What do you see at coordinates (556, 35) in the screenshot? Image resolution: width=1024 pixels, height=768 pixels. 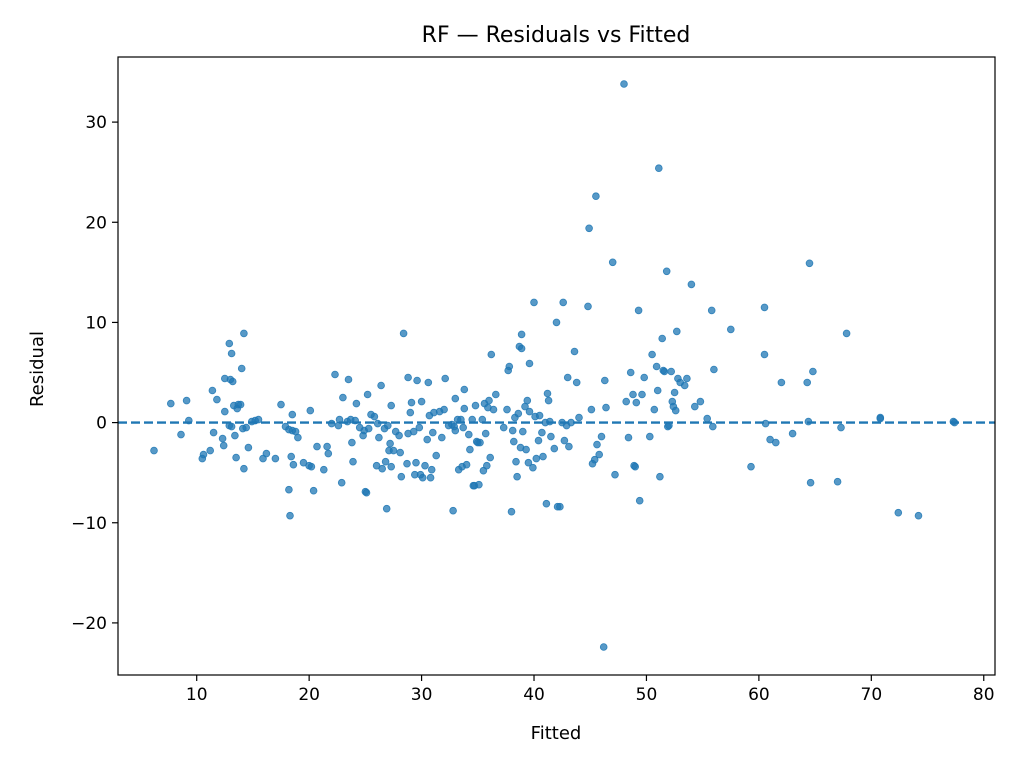 I see `chart-title: RF — Residuals vs Fitted` at bounding box center [556, 35].